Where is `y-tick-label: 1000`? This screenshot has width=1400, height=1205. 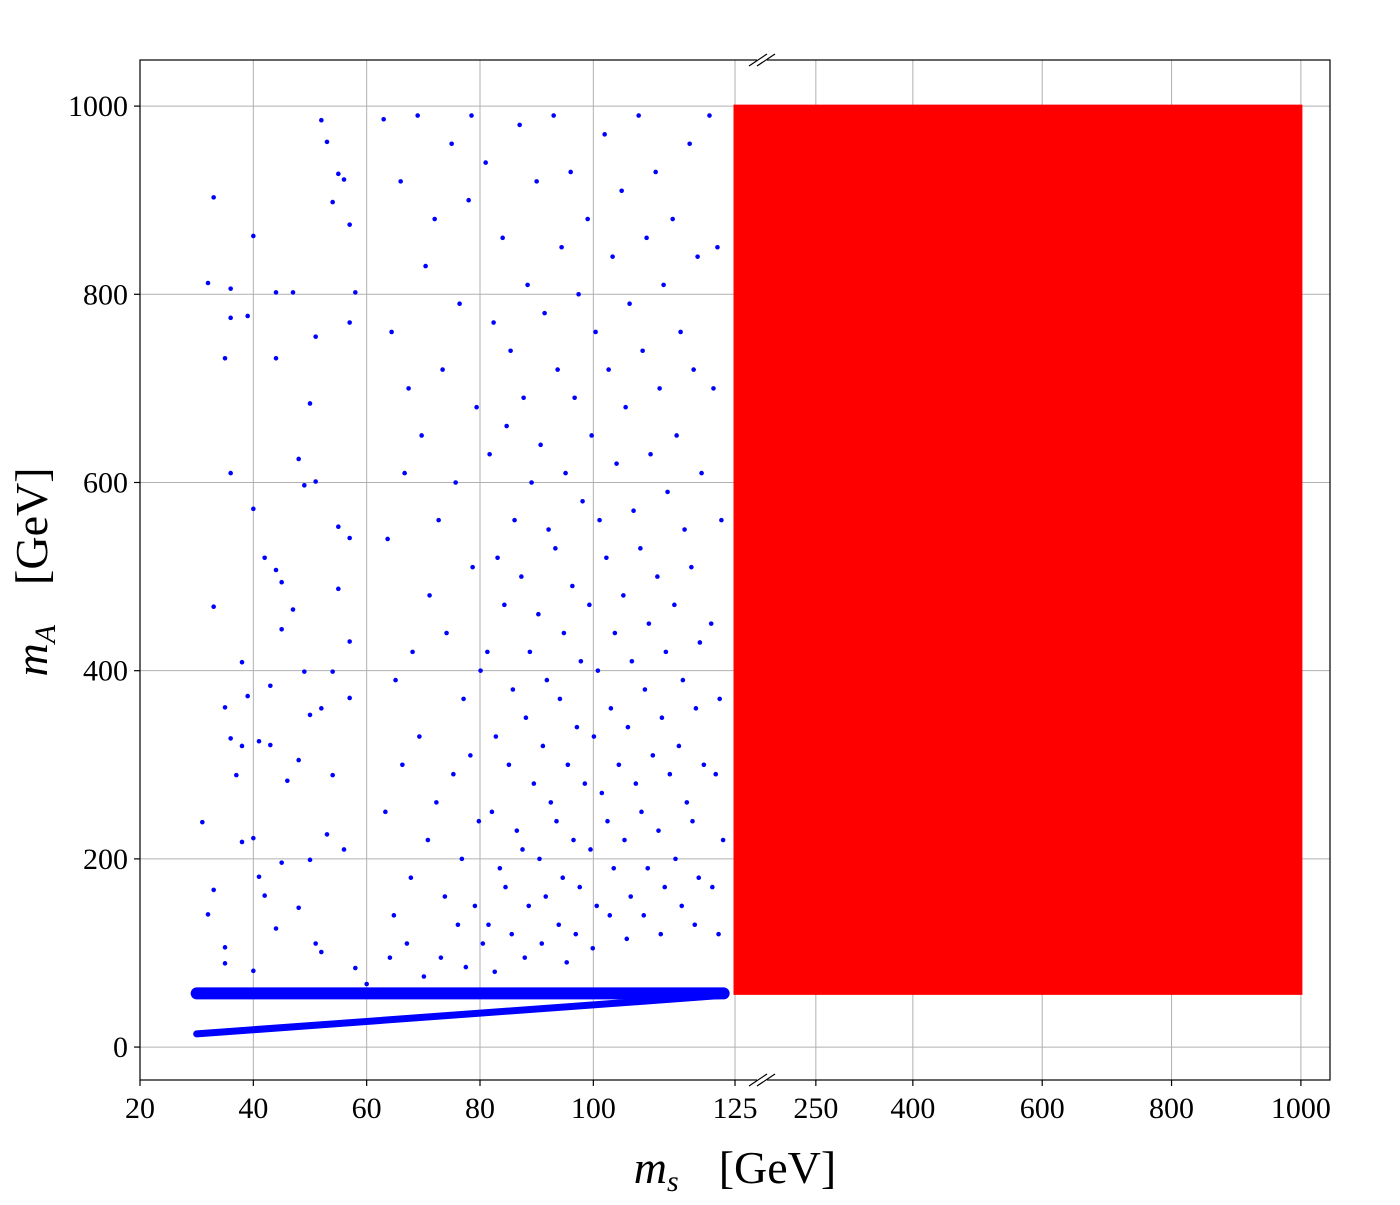 y-tick-label: 1000 is located at coordinates (98, 106).